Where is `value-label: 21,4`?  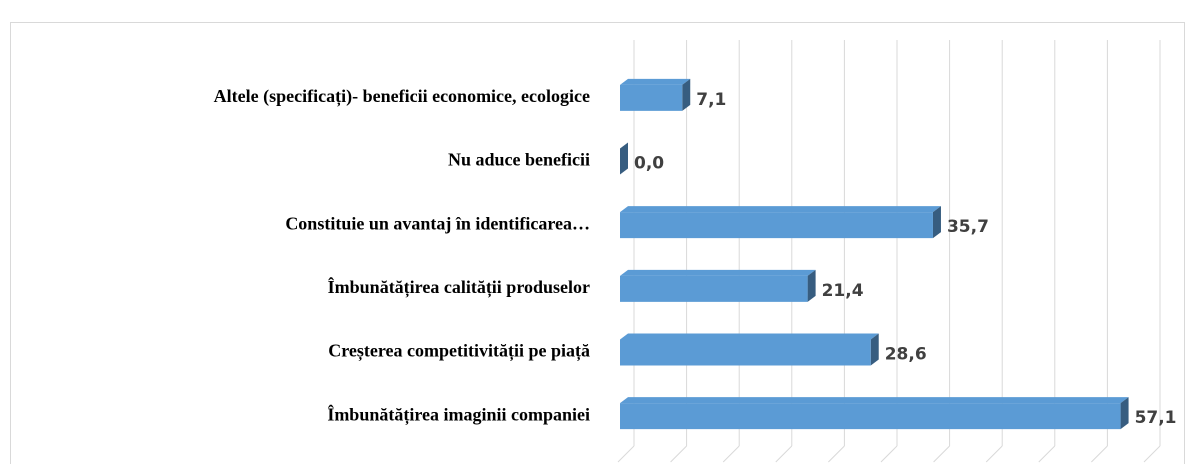
value-label: 21,4 is located at coordinates (843, 291).